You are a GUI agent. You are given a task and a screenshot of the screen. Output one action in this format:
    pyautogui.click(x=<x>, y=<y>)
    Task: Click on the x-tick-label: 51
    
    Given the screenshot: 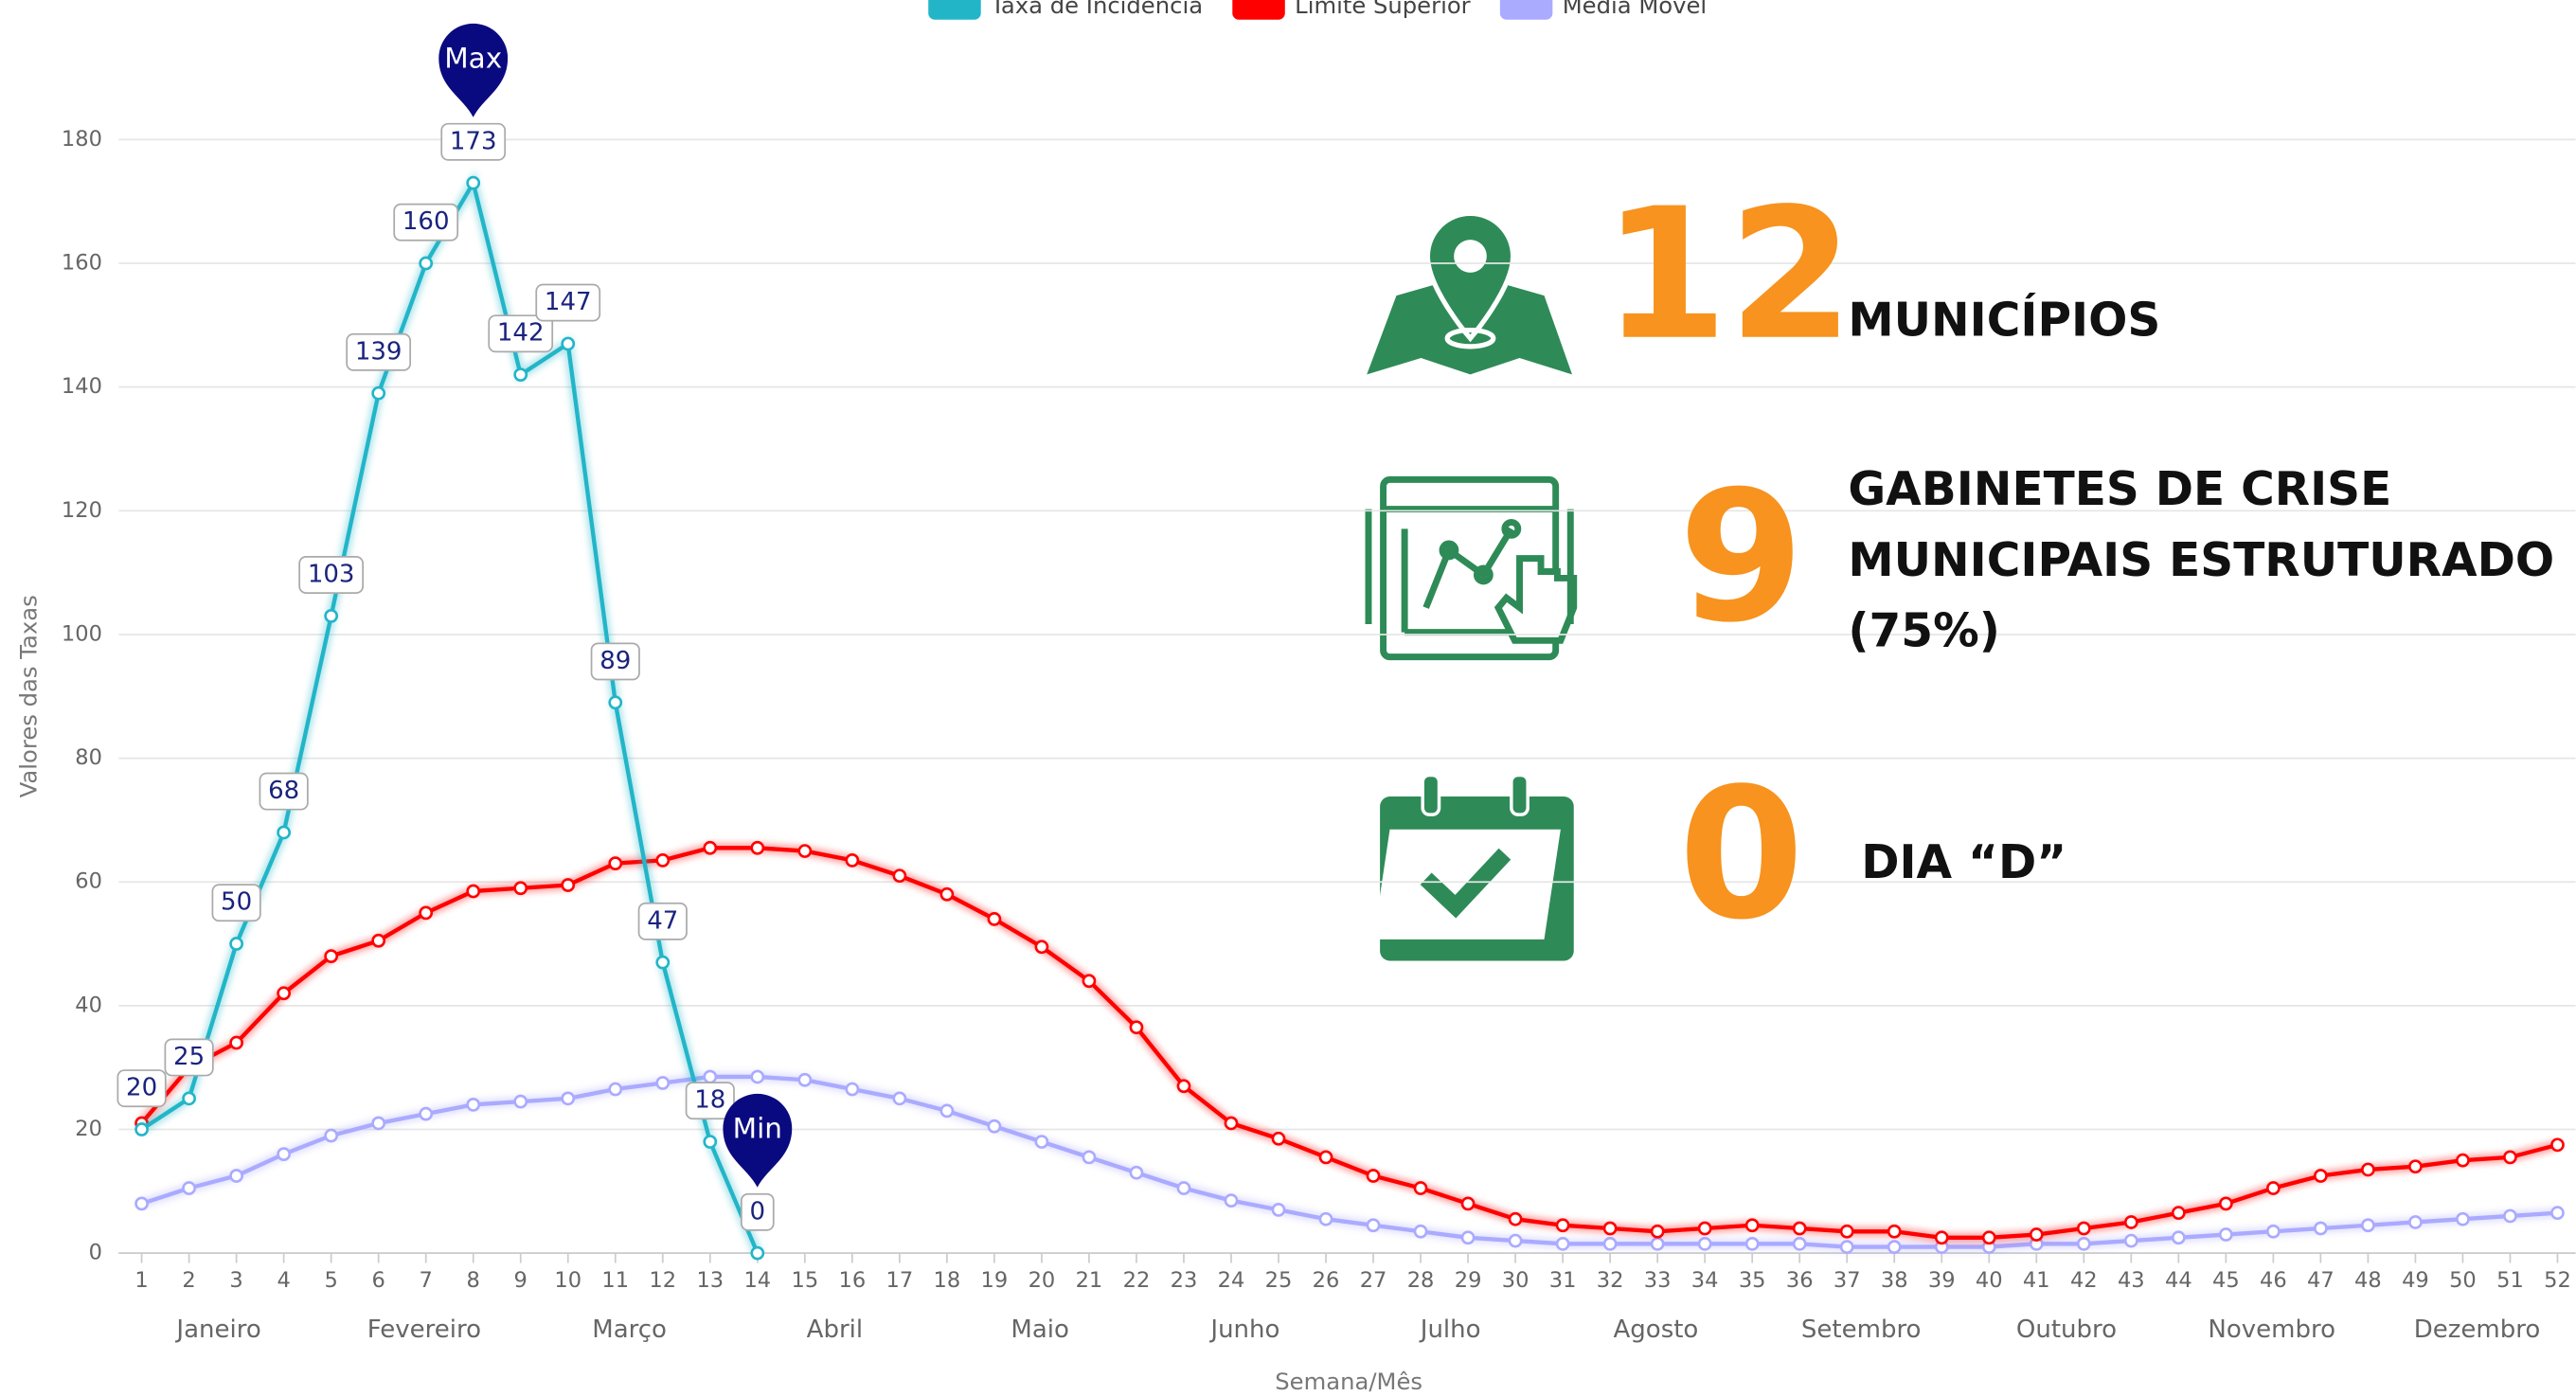 What is the action you would take?
    pyautogui.click(x=2510, y=1280)
    